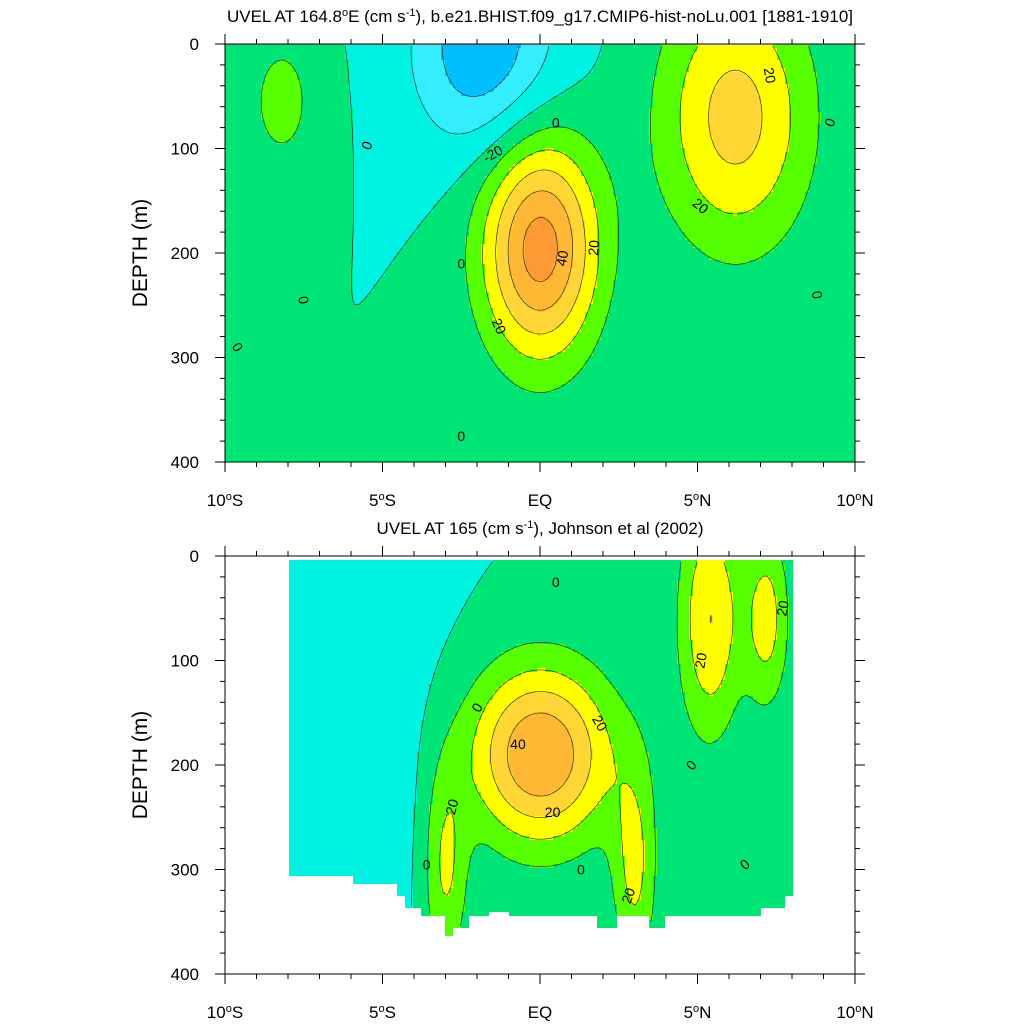  I want to click on x-tick-degree: o, so click(858, 497).